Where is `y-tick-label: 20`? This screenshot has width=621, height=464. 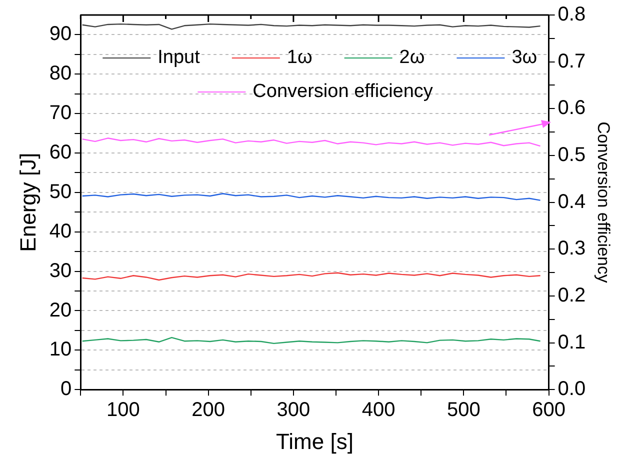 y-tick-label: 20 is located at coordinates (60, 310).